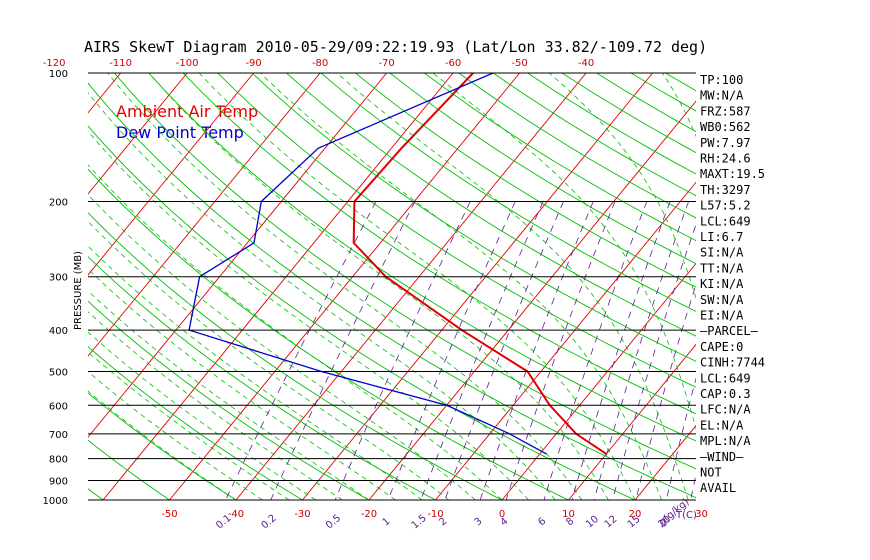  What do you see at coordinates (721, 237) in the screenshot?
I see `stat-label: LI:6.7` at bounding box center [721, 237].